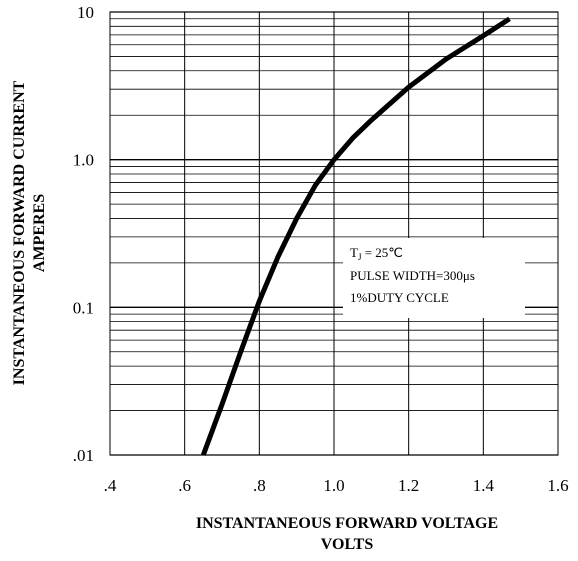 Image resolution: width=578 pixels, height=561 pixels. What do you see at coordinates (557, 485) in the screenshot?
I see `x-tick-label: 1.6` at bounding box center [557, 485].